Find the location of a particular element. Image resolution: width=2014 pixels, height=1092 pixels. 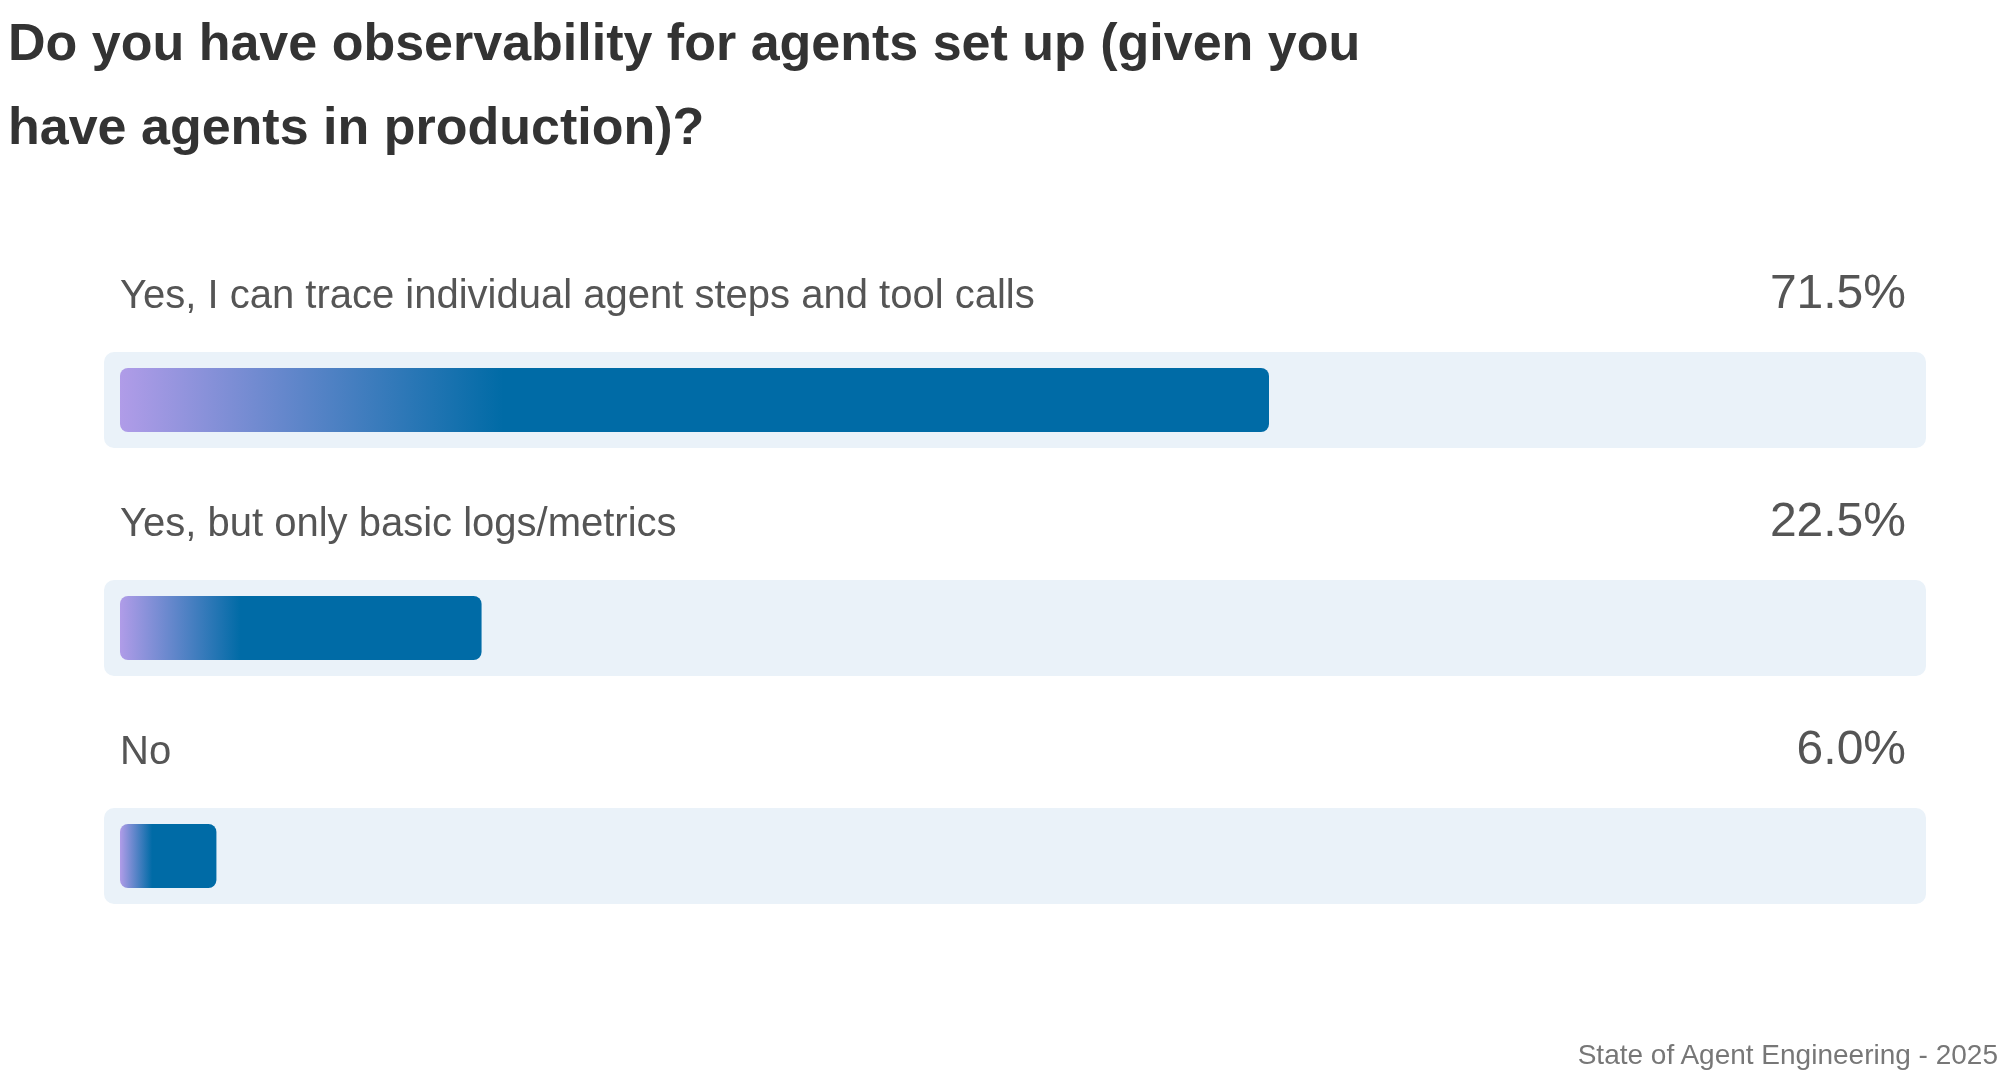

y-tick-label: No is located at coordinates (146, 750).